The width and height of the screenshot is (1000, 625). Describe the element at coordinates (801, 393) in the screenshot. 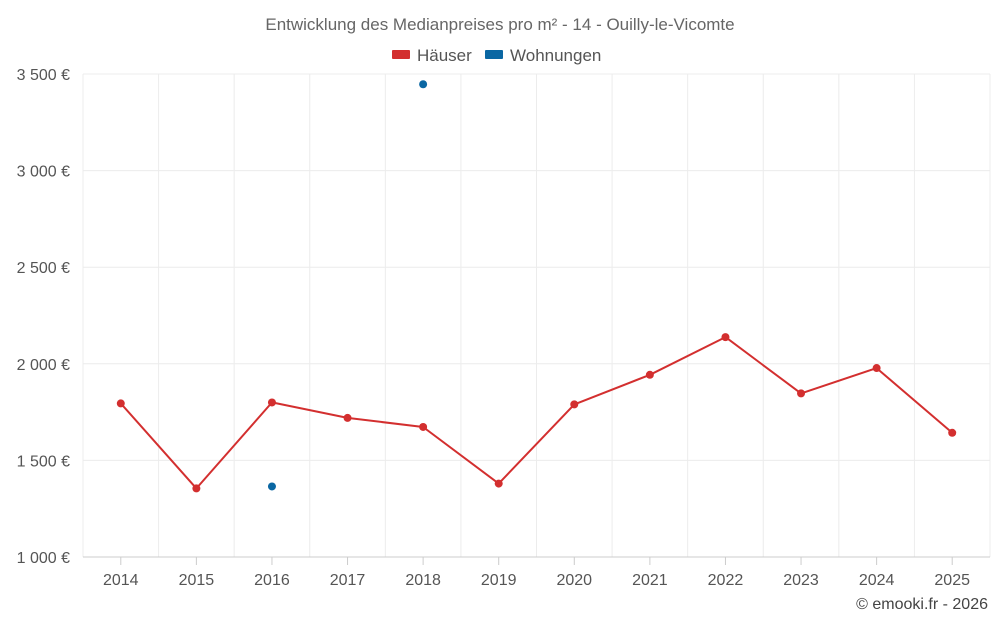

I see `data-point-haeuser-2023` at that location.